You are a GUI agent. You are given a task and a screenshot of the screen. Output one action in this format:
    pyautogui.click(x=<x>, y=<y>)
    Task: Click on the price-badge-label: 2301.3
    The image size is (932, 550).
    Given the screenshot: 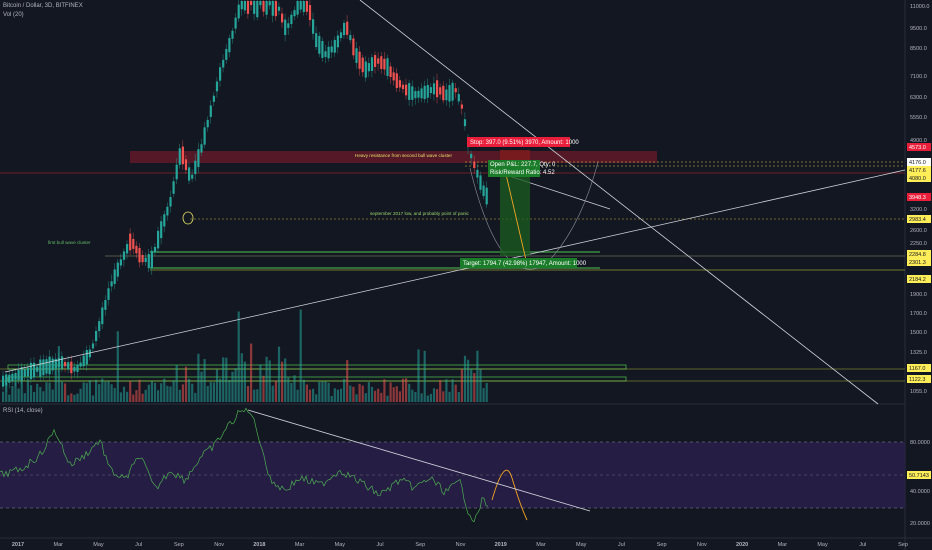 What is the action you would take?
    pyautogui.click(x=917, y=263)
    